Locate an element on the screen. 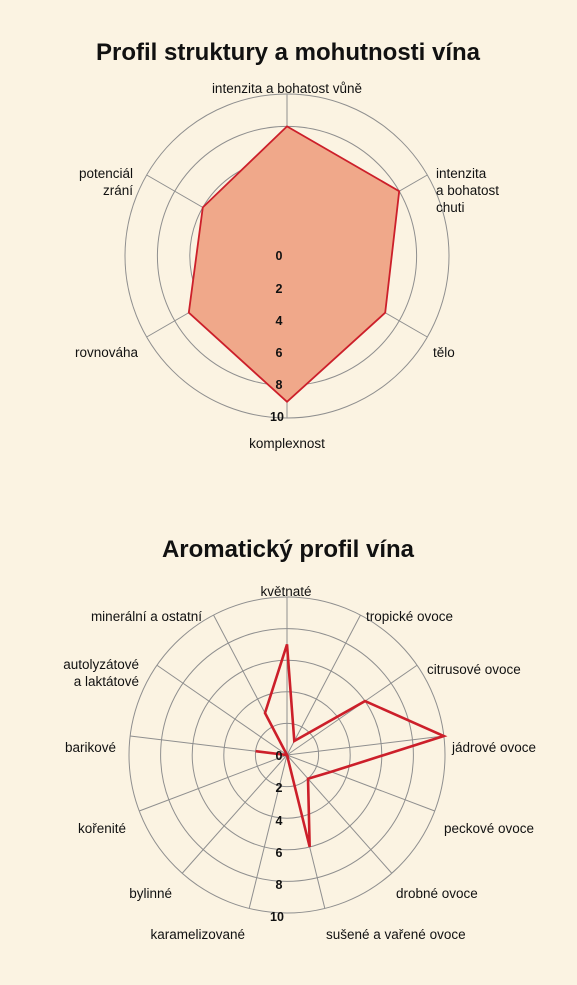 The height and width of the screenshot is (985, 577). axis-label-mineralni: minerální a ostatní is located at coordinates (146, 616).